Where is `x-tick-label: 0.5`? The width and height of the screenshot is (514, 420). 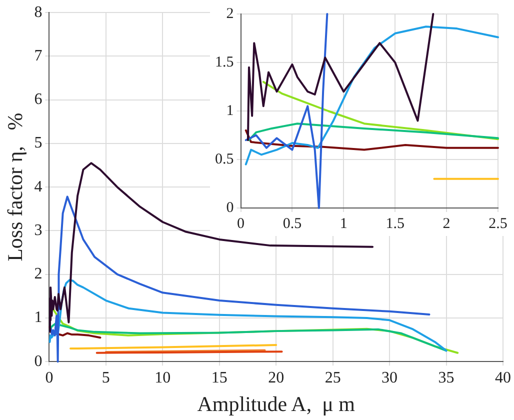
x-tick-label: 0.5 is located at coordinates (292, 224).